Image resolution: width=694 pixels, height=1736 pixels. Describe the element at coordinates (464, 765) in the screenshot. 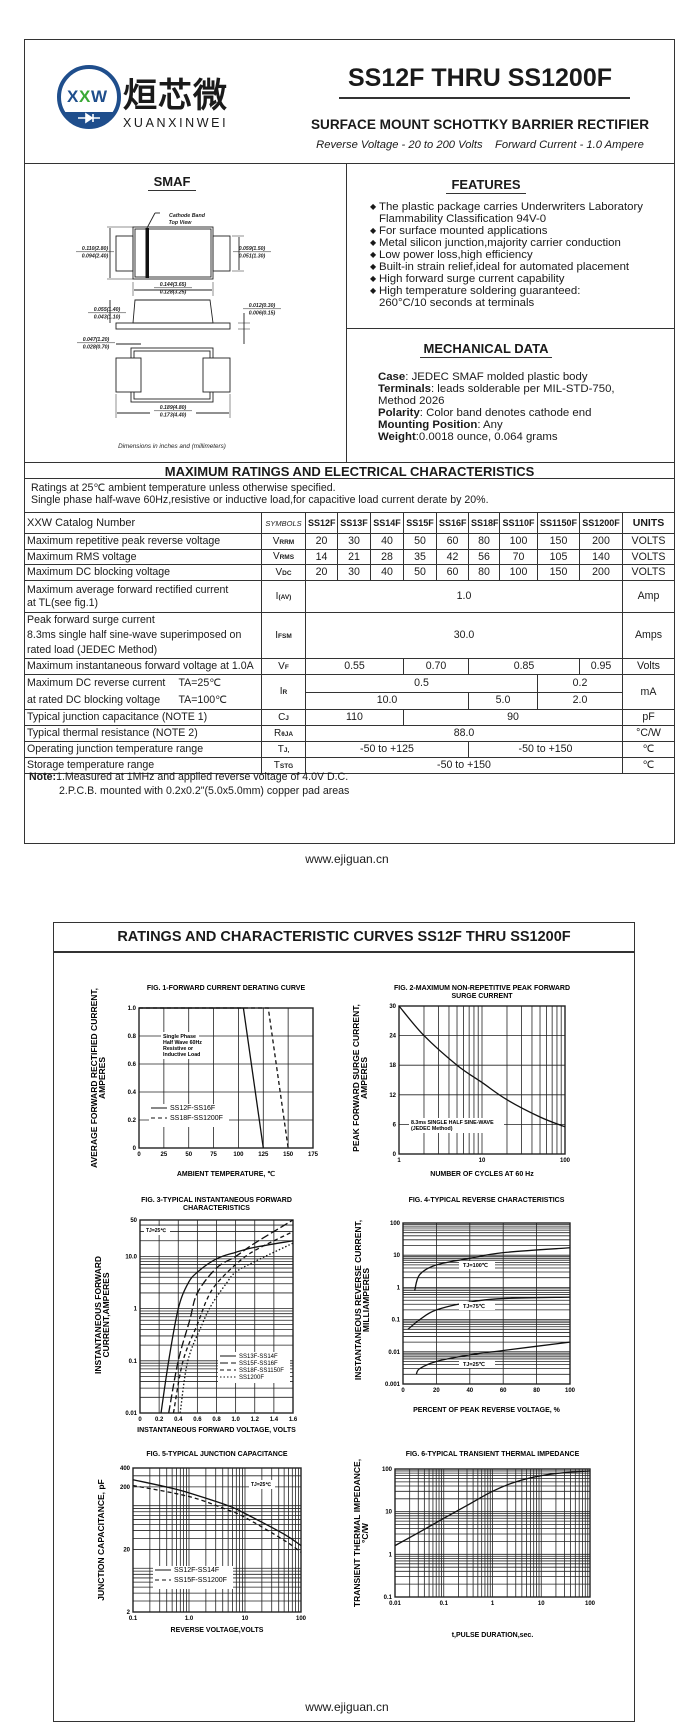

I see `cell-value: -50 to +150` at that location.